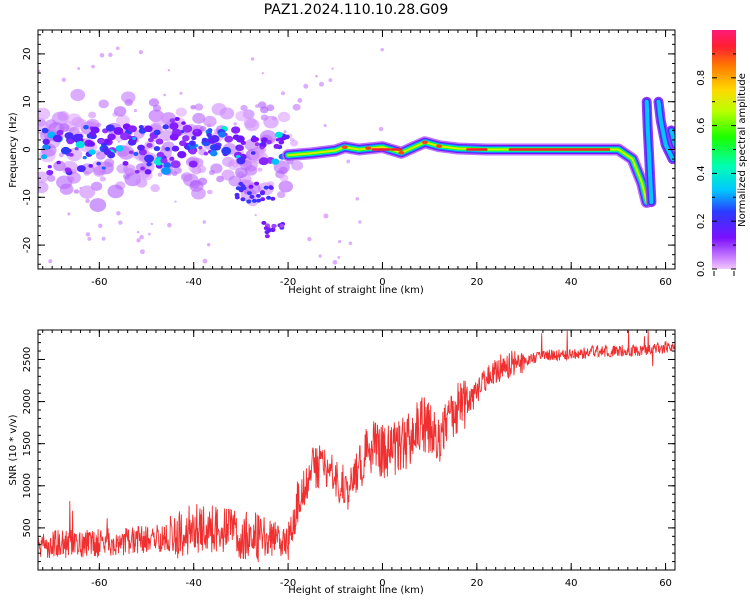 This screenshot has height=600, width=750. What do you see at coordinates (701, 173) in the screenshot?
I see `colorbar-tick-label: 0.4` at bounding box center [701, 173].